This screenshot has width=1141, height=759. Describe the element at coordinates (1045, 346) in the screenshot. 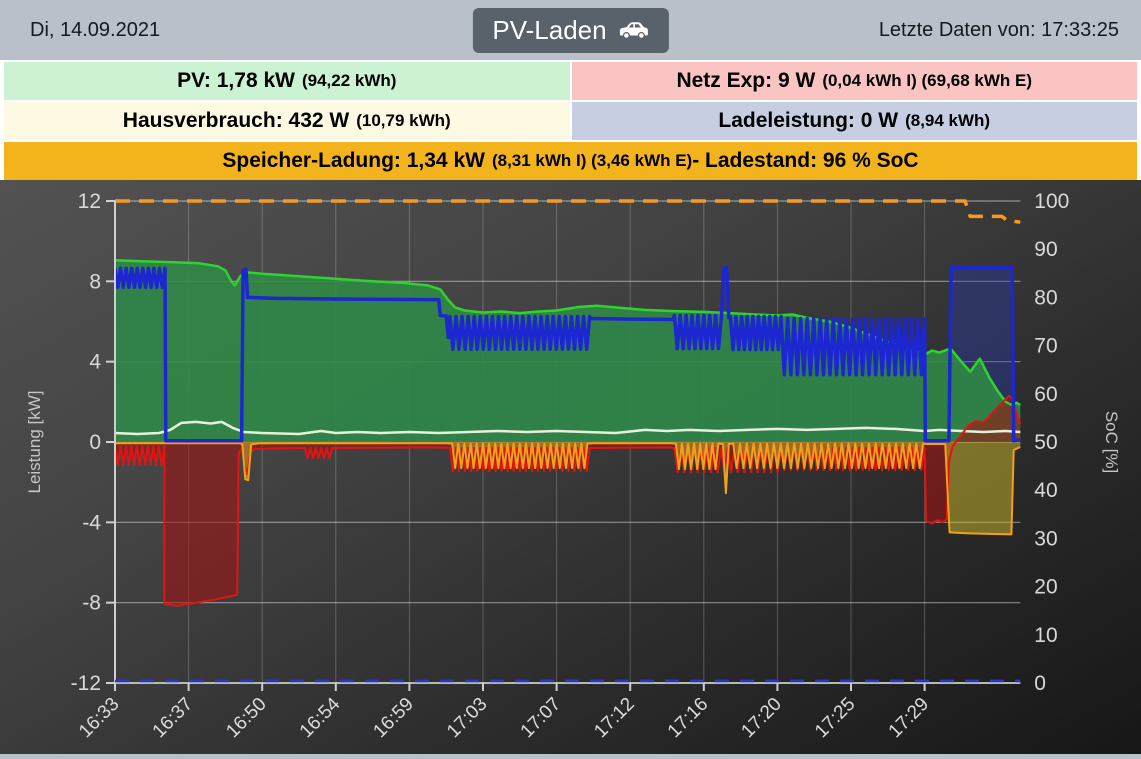

I see `ytick-right: 70` at that location.